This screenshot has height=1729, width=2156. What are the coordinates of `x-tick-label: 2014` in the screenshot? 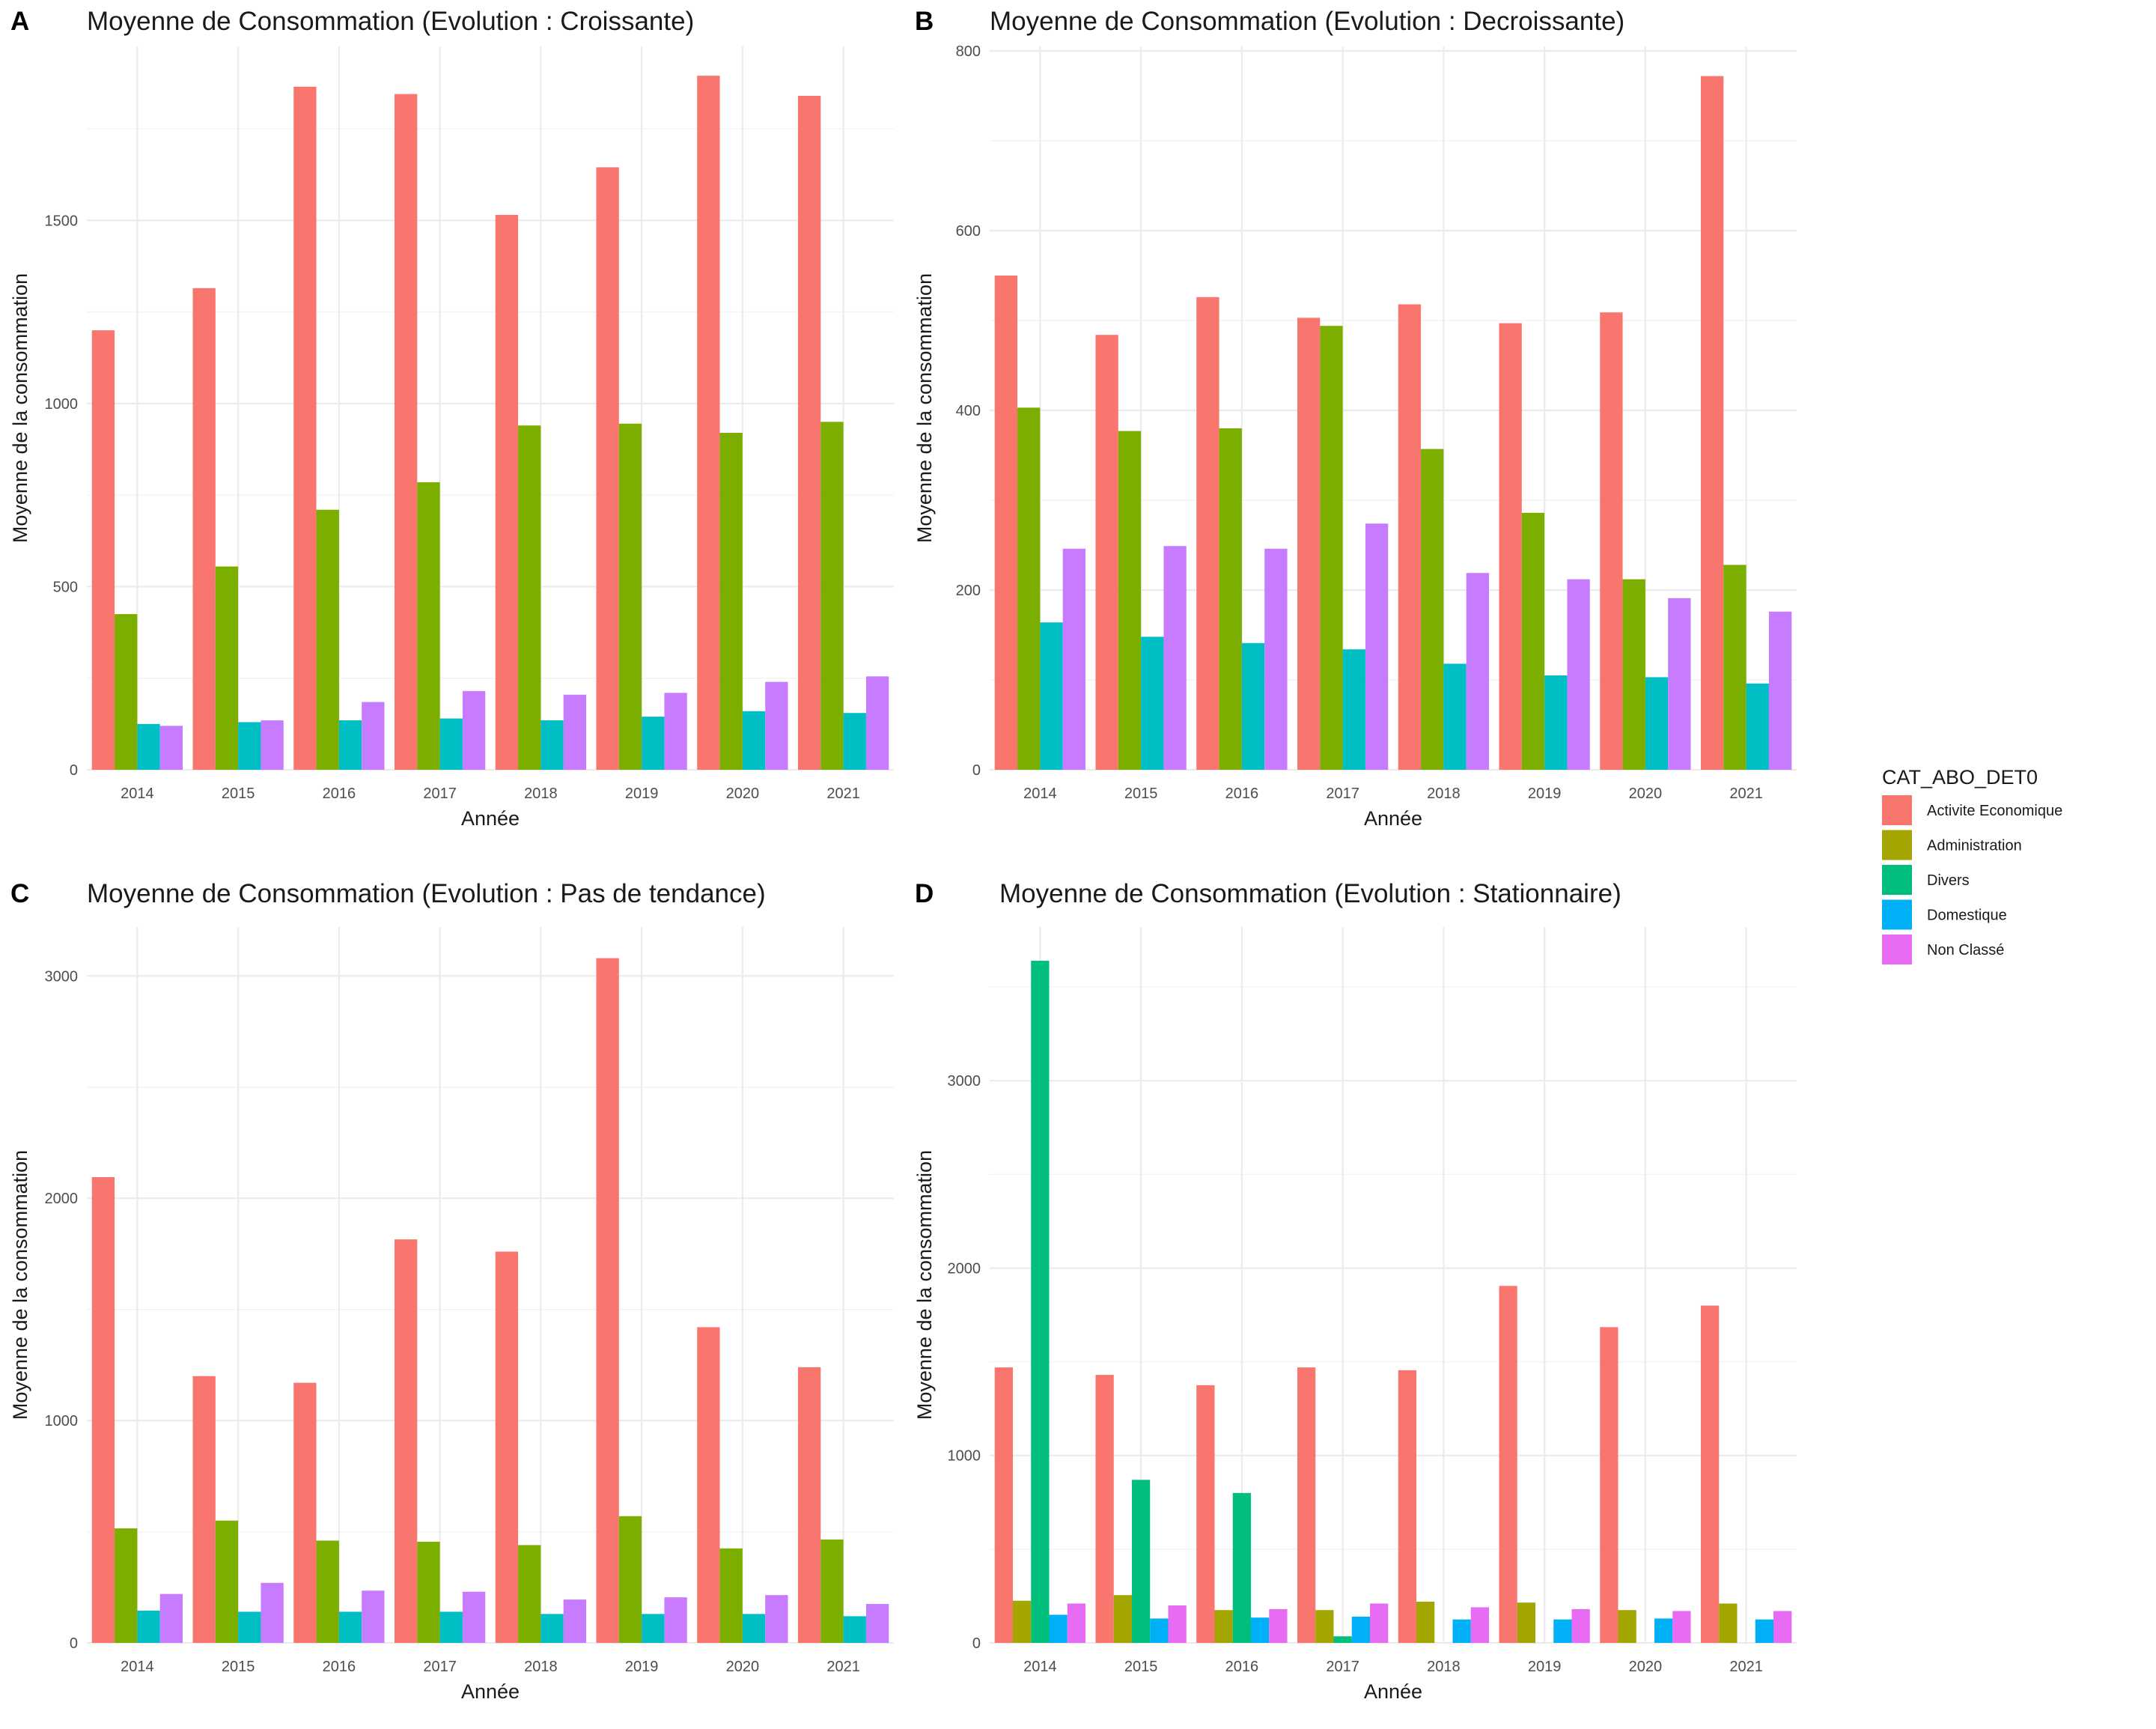 It's located at (137, 794).